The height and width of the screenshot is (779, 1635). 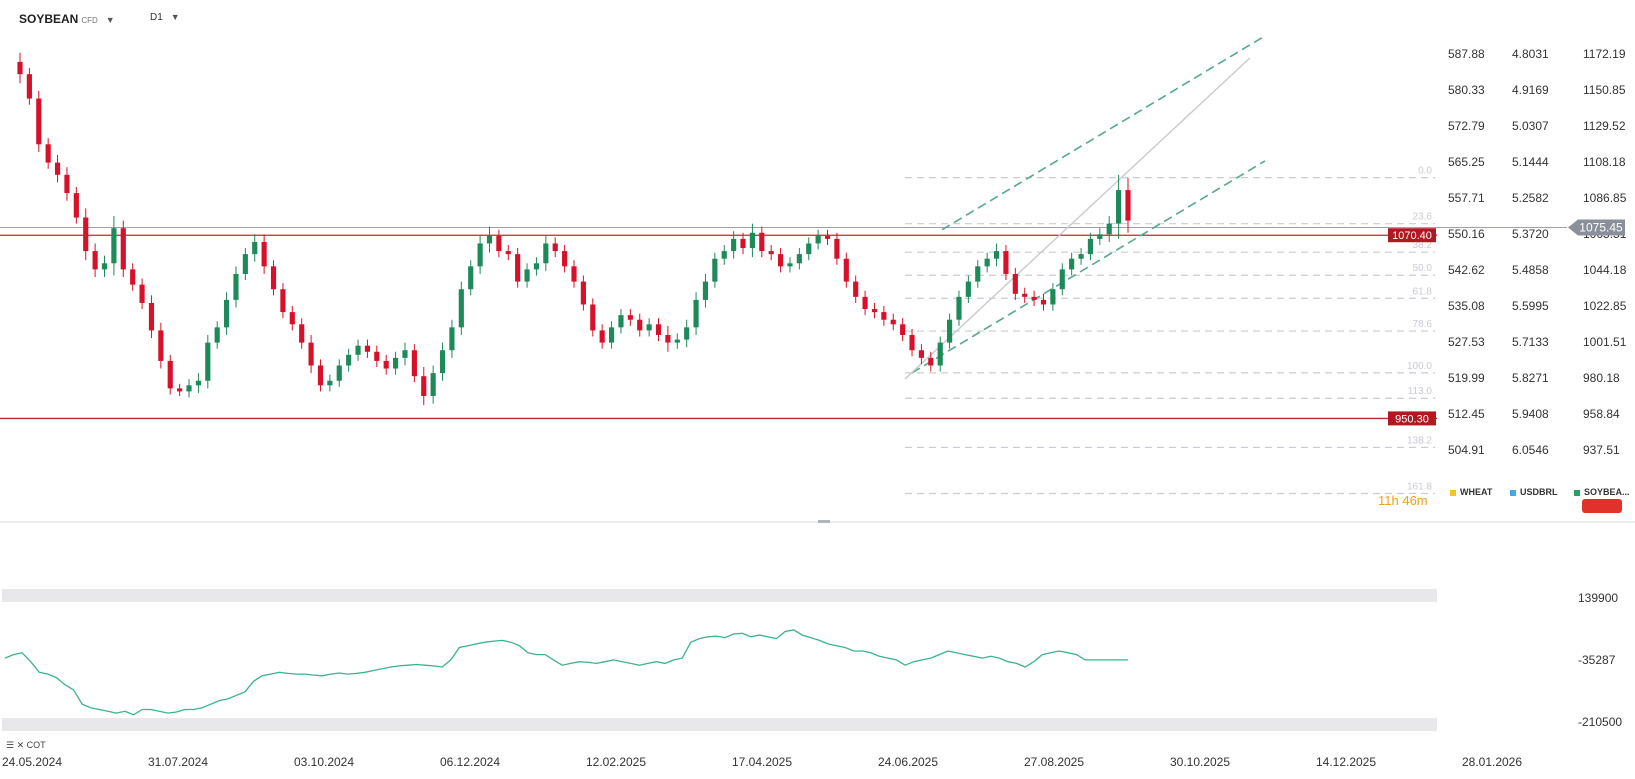 I want to click on close-icon: ✕, so click(x=20, y=745).